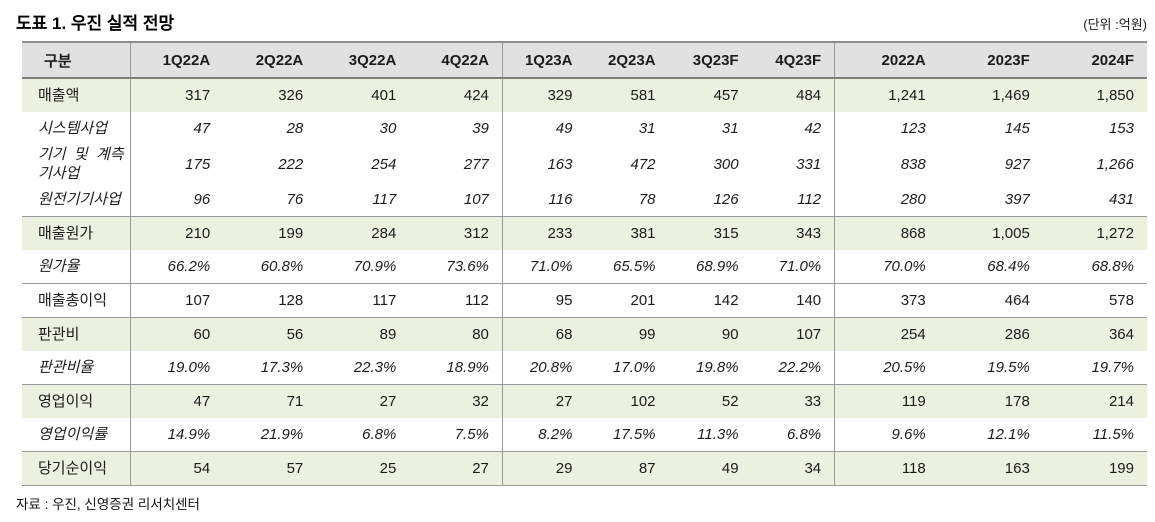 Image resolution: width=1155 pixels, height=522 pixels. I want to click on row-label: 기기 및 계측기사업, so click(76, 164).